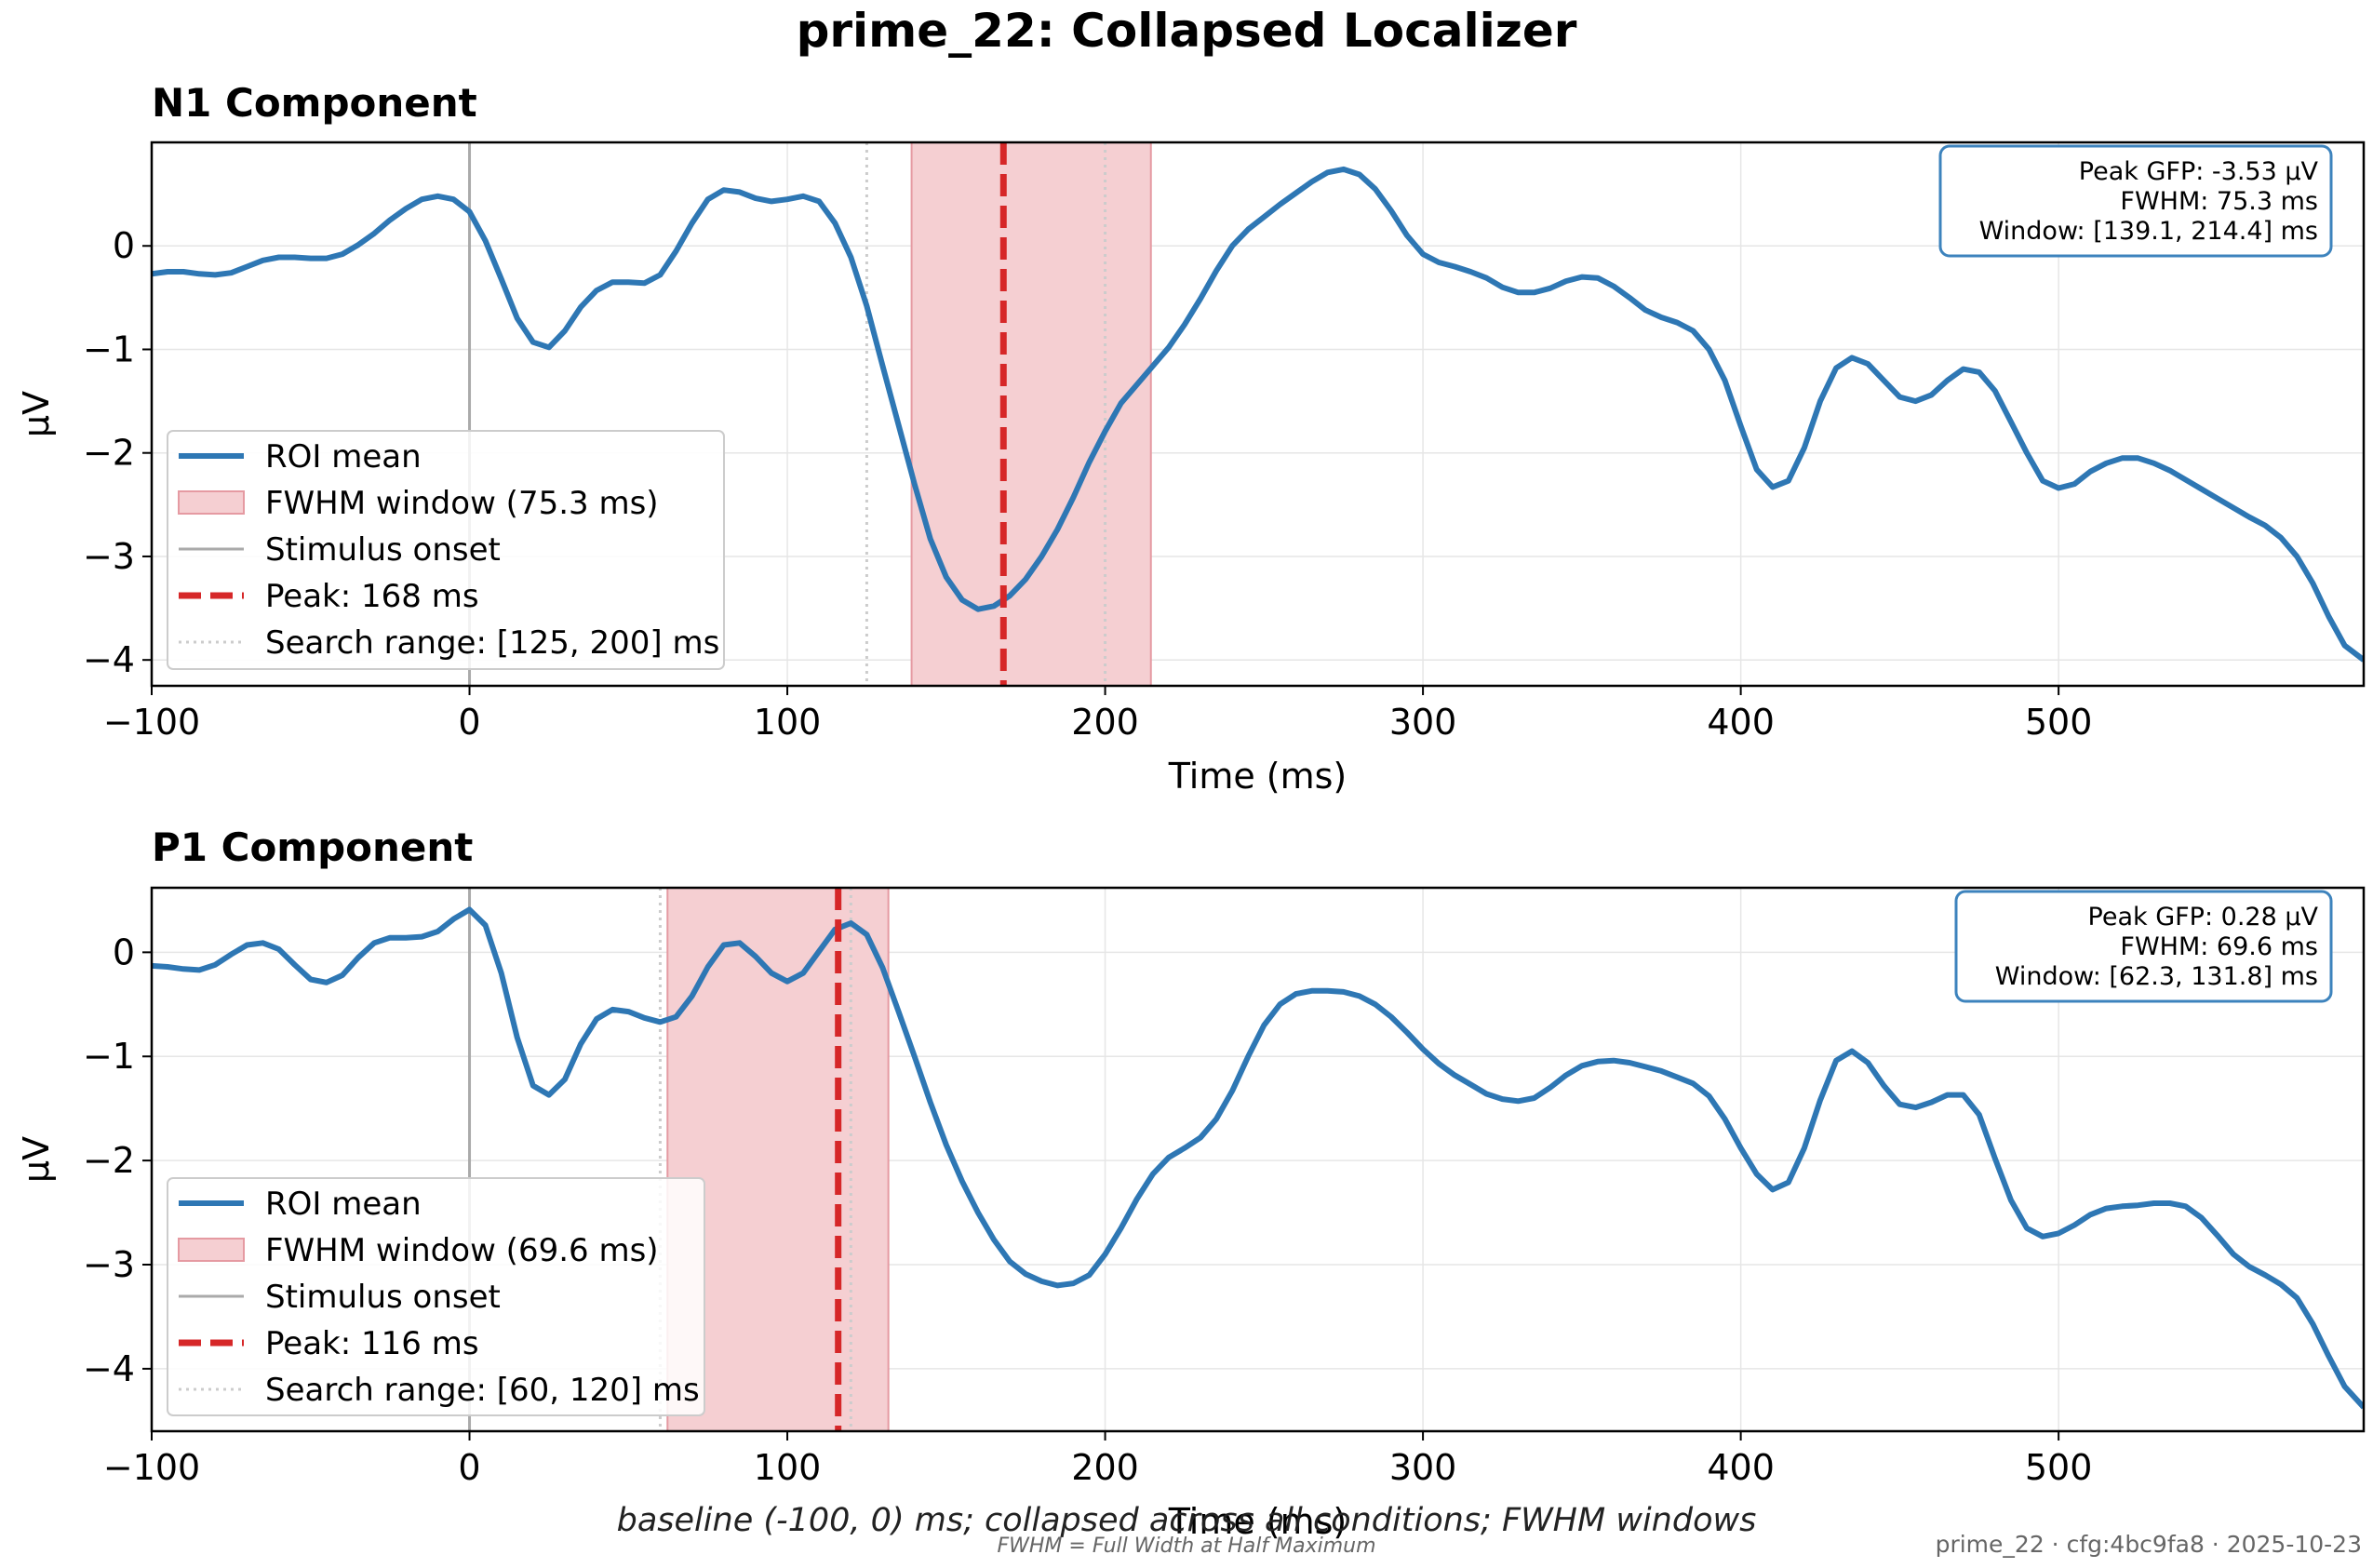 Image resolution: width=2373 pixels, height=1568 pixels. What do you see at coordinates (372, 1343) in the screenshot?
I see `legend-label: Peak: 116 ms` at bounding box center [372, 1343].